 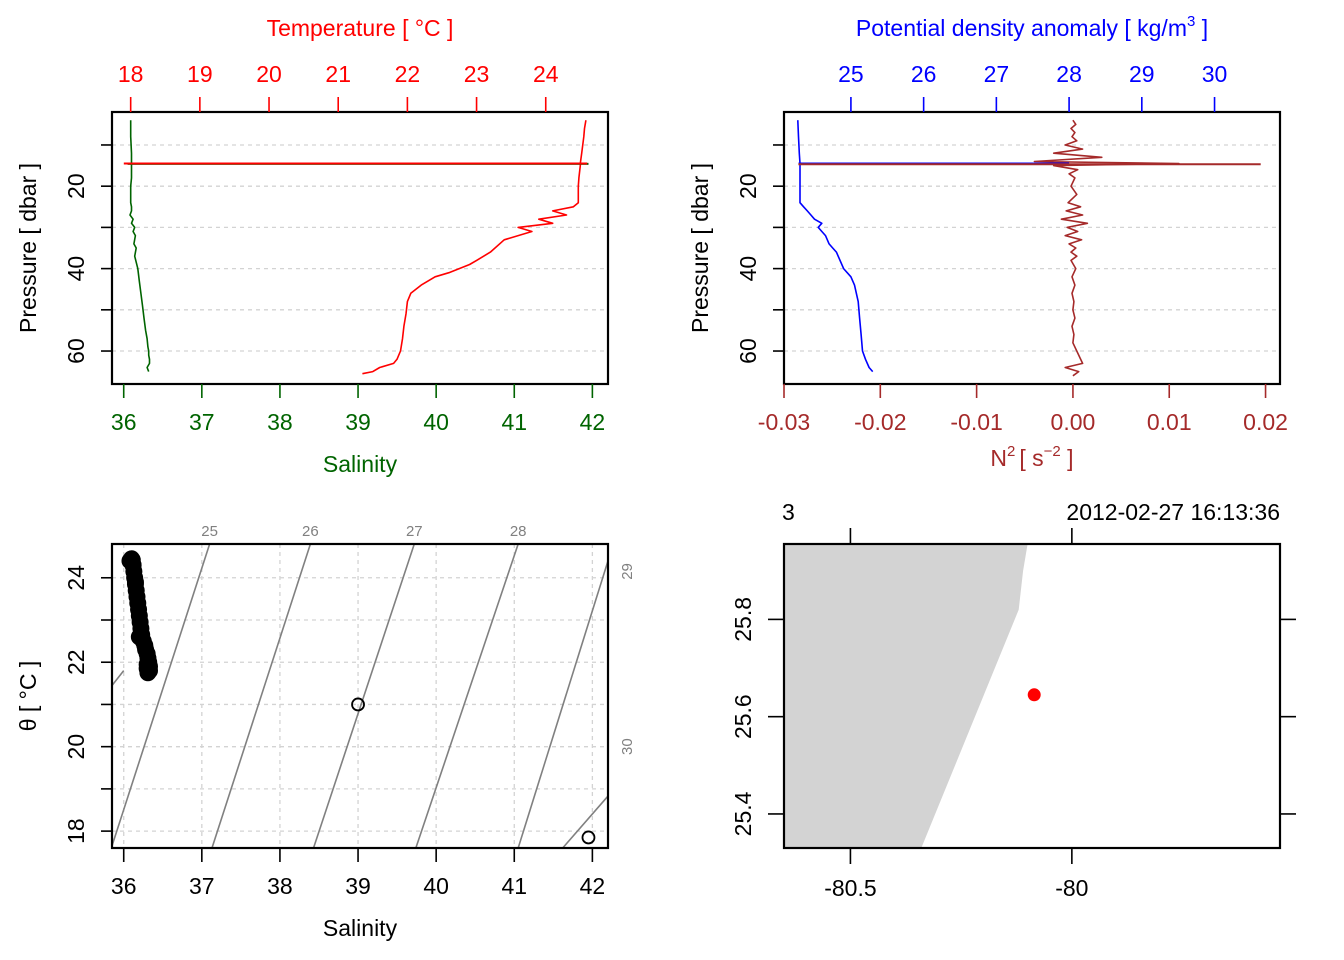 What do you see at coordinates (1191, 21) in the screenshot?
I see `p2-top-title-sup: 3` at bounding box center [1191, 21].